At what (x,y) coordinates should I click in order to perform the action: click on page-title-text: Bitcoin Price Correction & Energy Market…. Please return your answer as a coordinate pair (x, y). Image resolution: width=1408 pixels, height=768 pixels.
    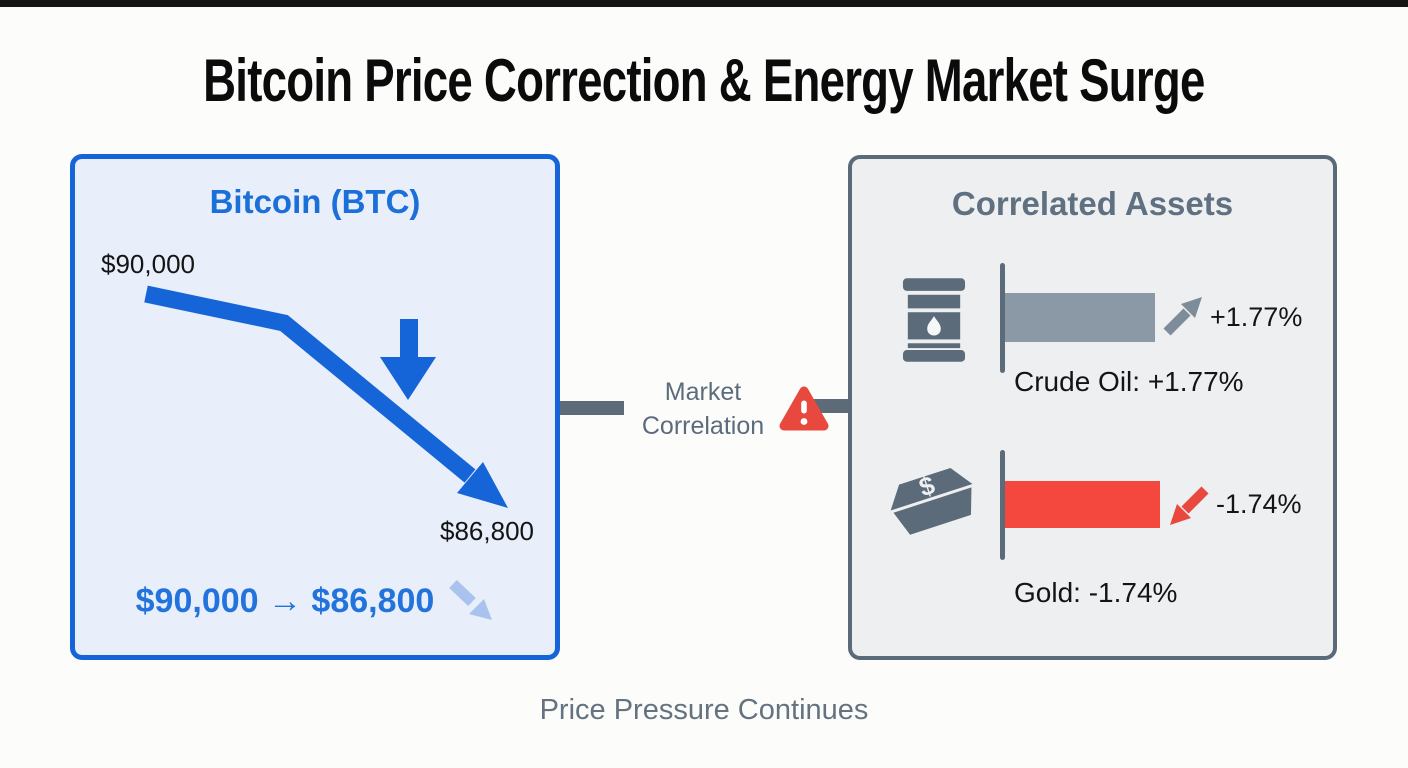
    Looking at the image, I should click on (704, 80).